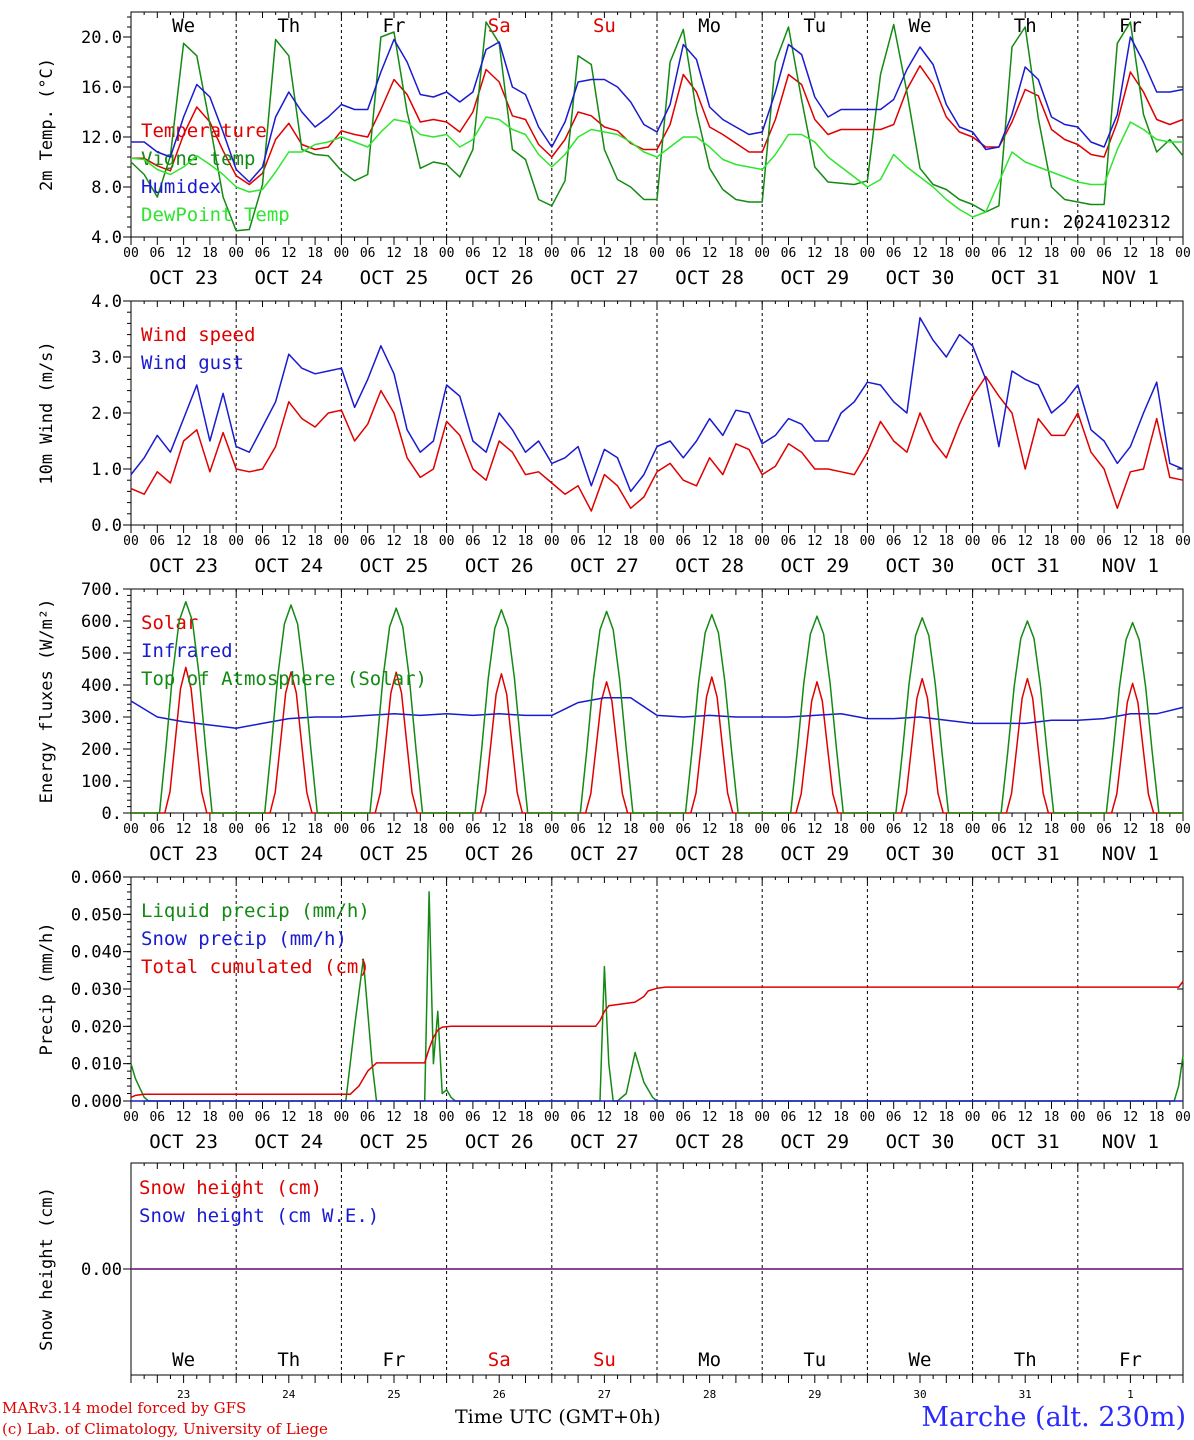  What do you see at coordinates (106, 188) in the screenshot?
I see `y-tick-label: 8.0` at bounding box center [106, 188].